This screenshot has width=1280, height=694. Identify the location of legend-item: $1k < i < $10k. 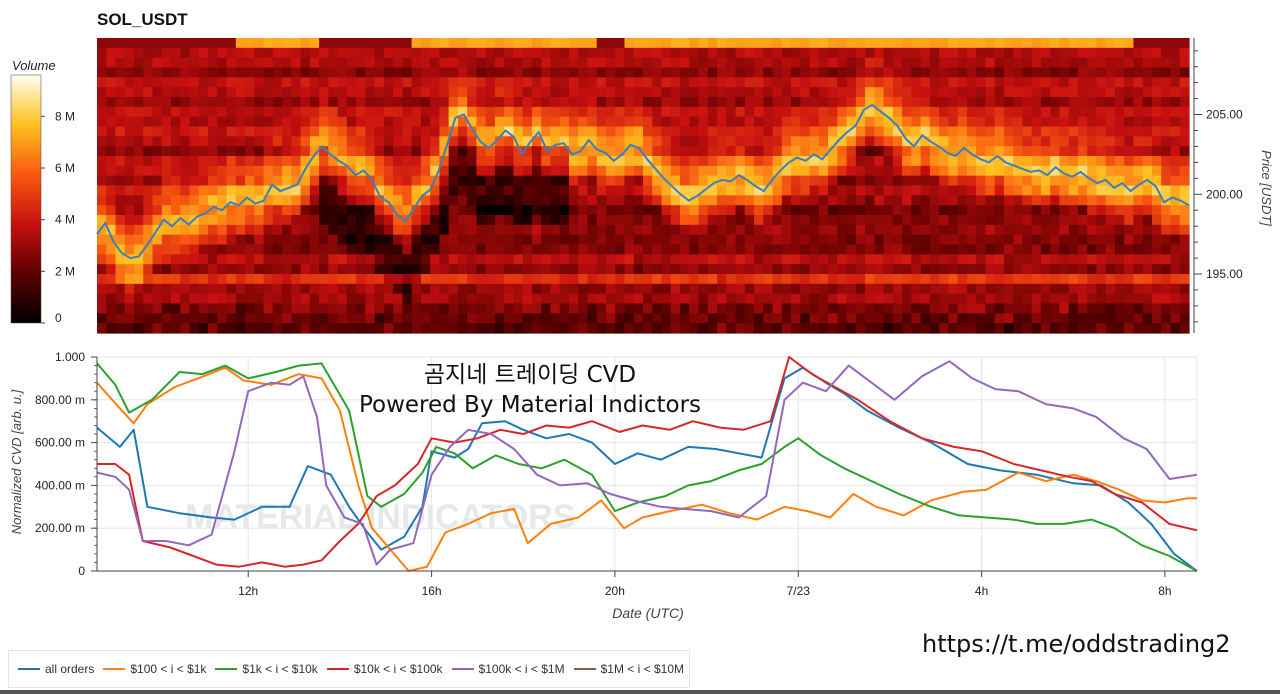
(266, 669).